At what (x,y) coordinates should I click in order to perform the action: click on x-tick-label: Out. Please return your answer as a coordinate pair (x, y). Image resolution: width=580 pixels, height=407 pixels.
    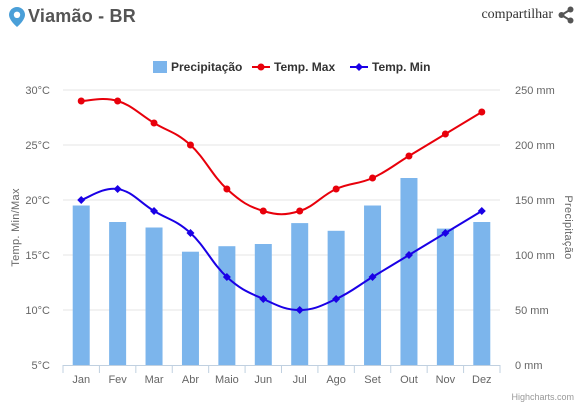
    Looking at the image, I should click on (409, 380).